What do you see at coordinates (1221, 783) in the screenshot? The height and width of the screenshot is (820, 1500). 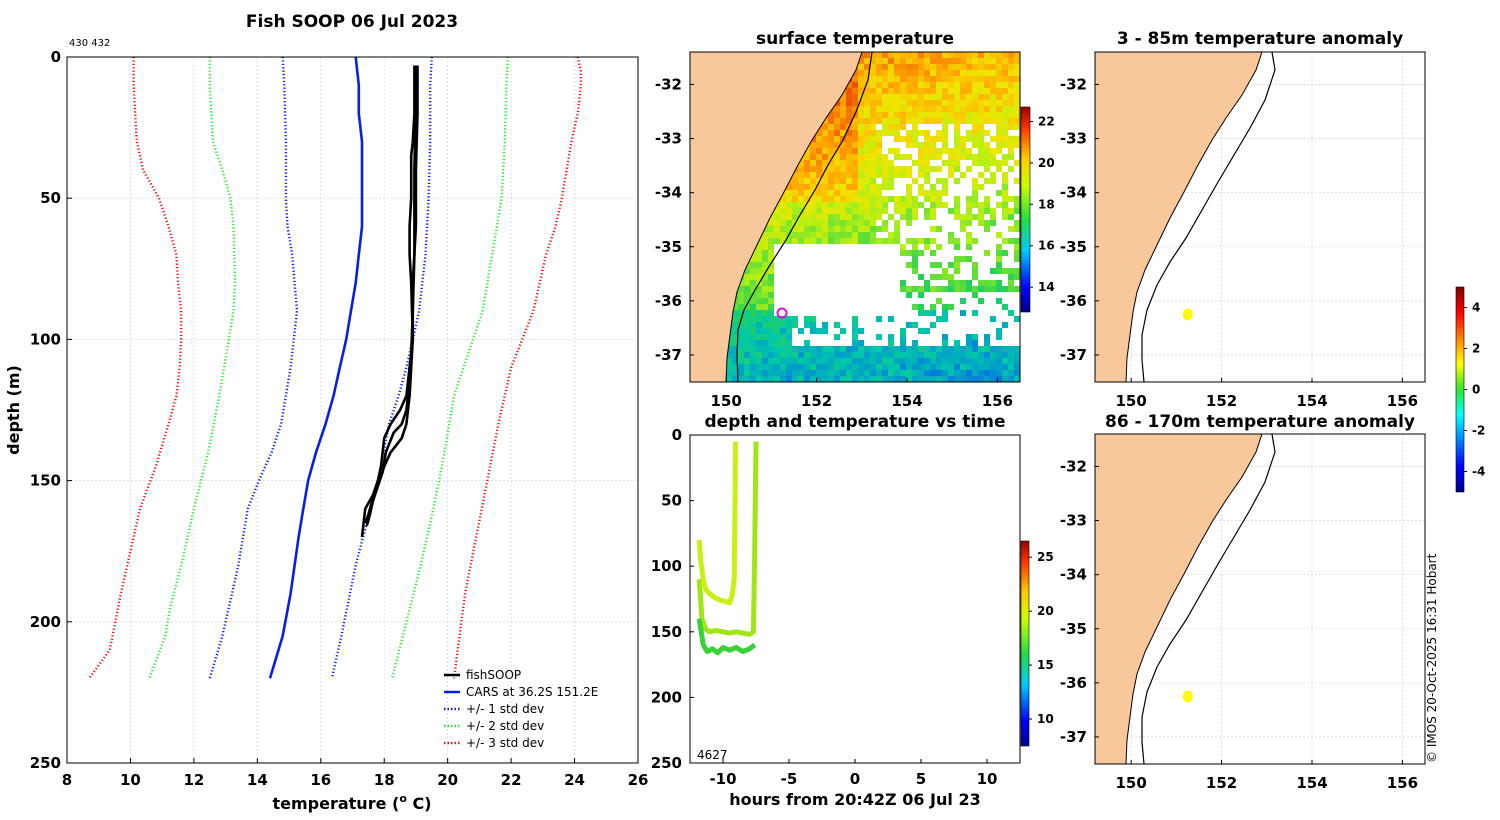 I see `anom-deep-x-tick-label: 152` at bounding box center [1221, 783].